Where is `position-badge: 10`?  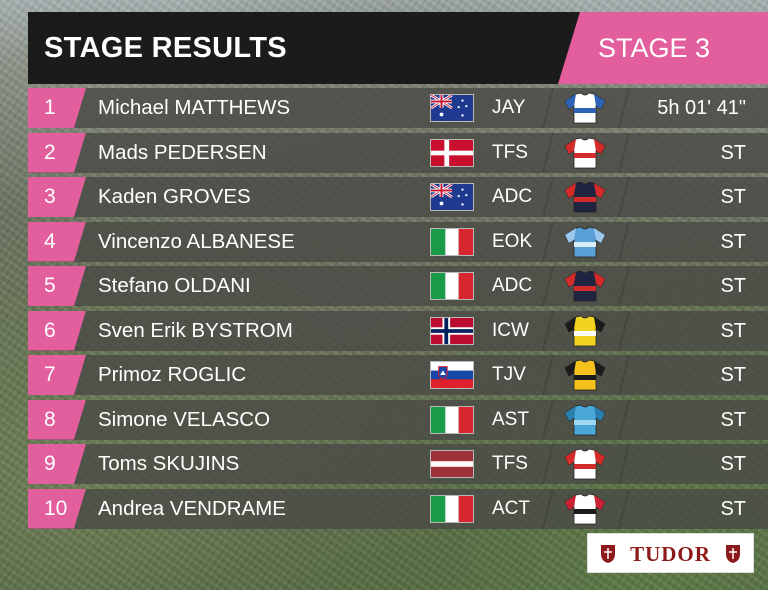 position-badge: 10 is located at coordinates (57, 509).